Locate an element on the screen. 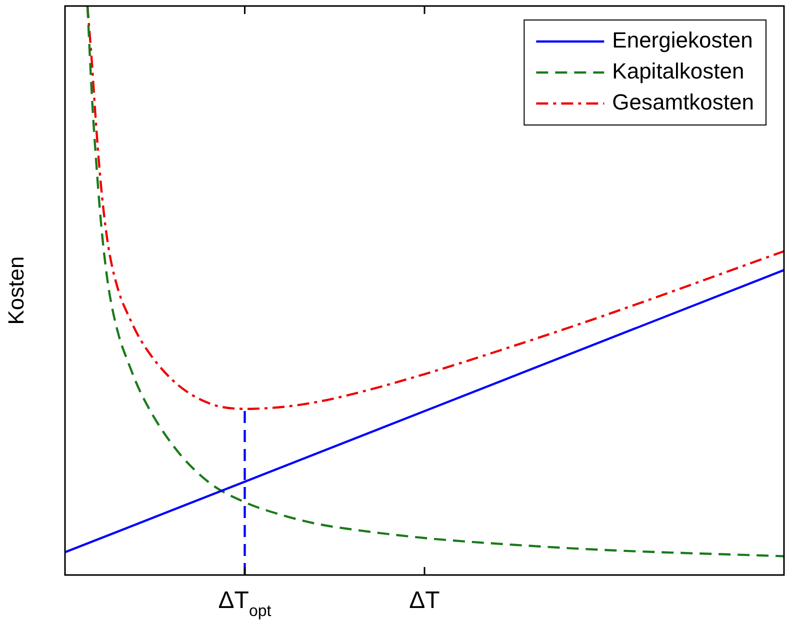  y-axis-title: Kosten is located at coordinates (15, 290).